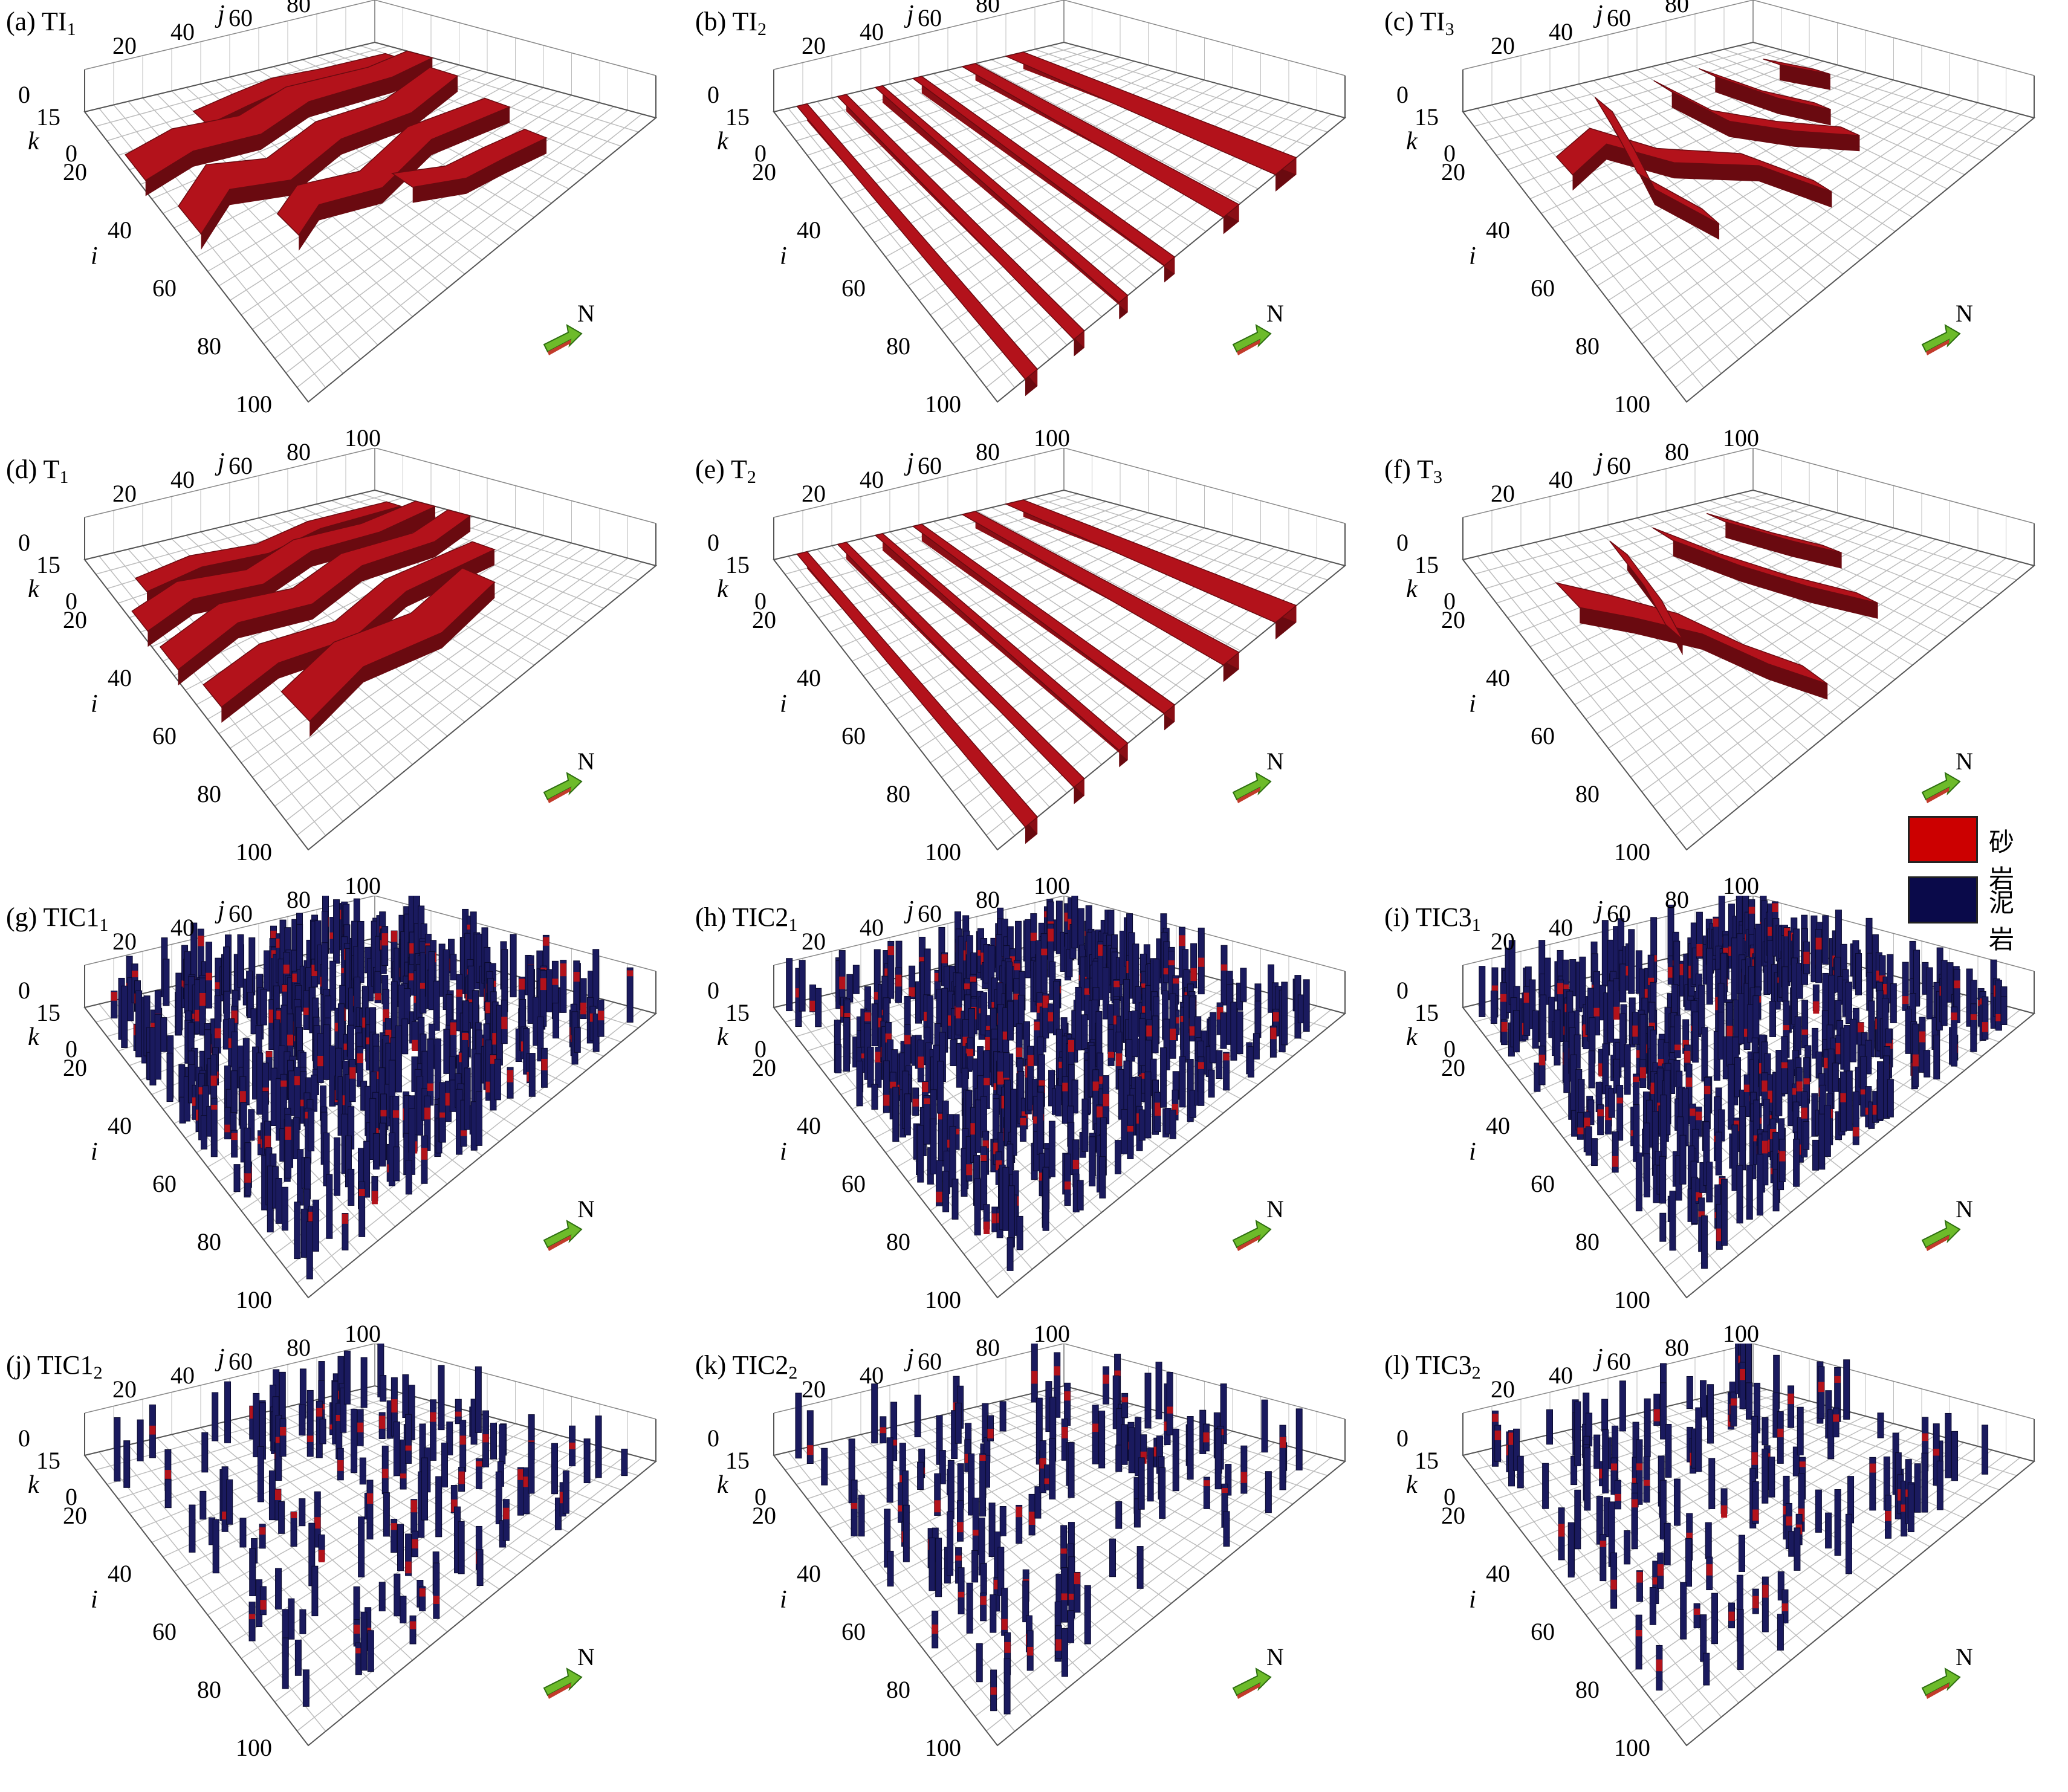 Image resolution: width=2068 pixels, height=1792 pixels. What do you see at coordinates (721, 469) in the screenshot?
I see `panel-label-text: (e) T` at bounding box center [721, 469].